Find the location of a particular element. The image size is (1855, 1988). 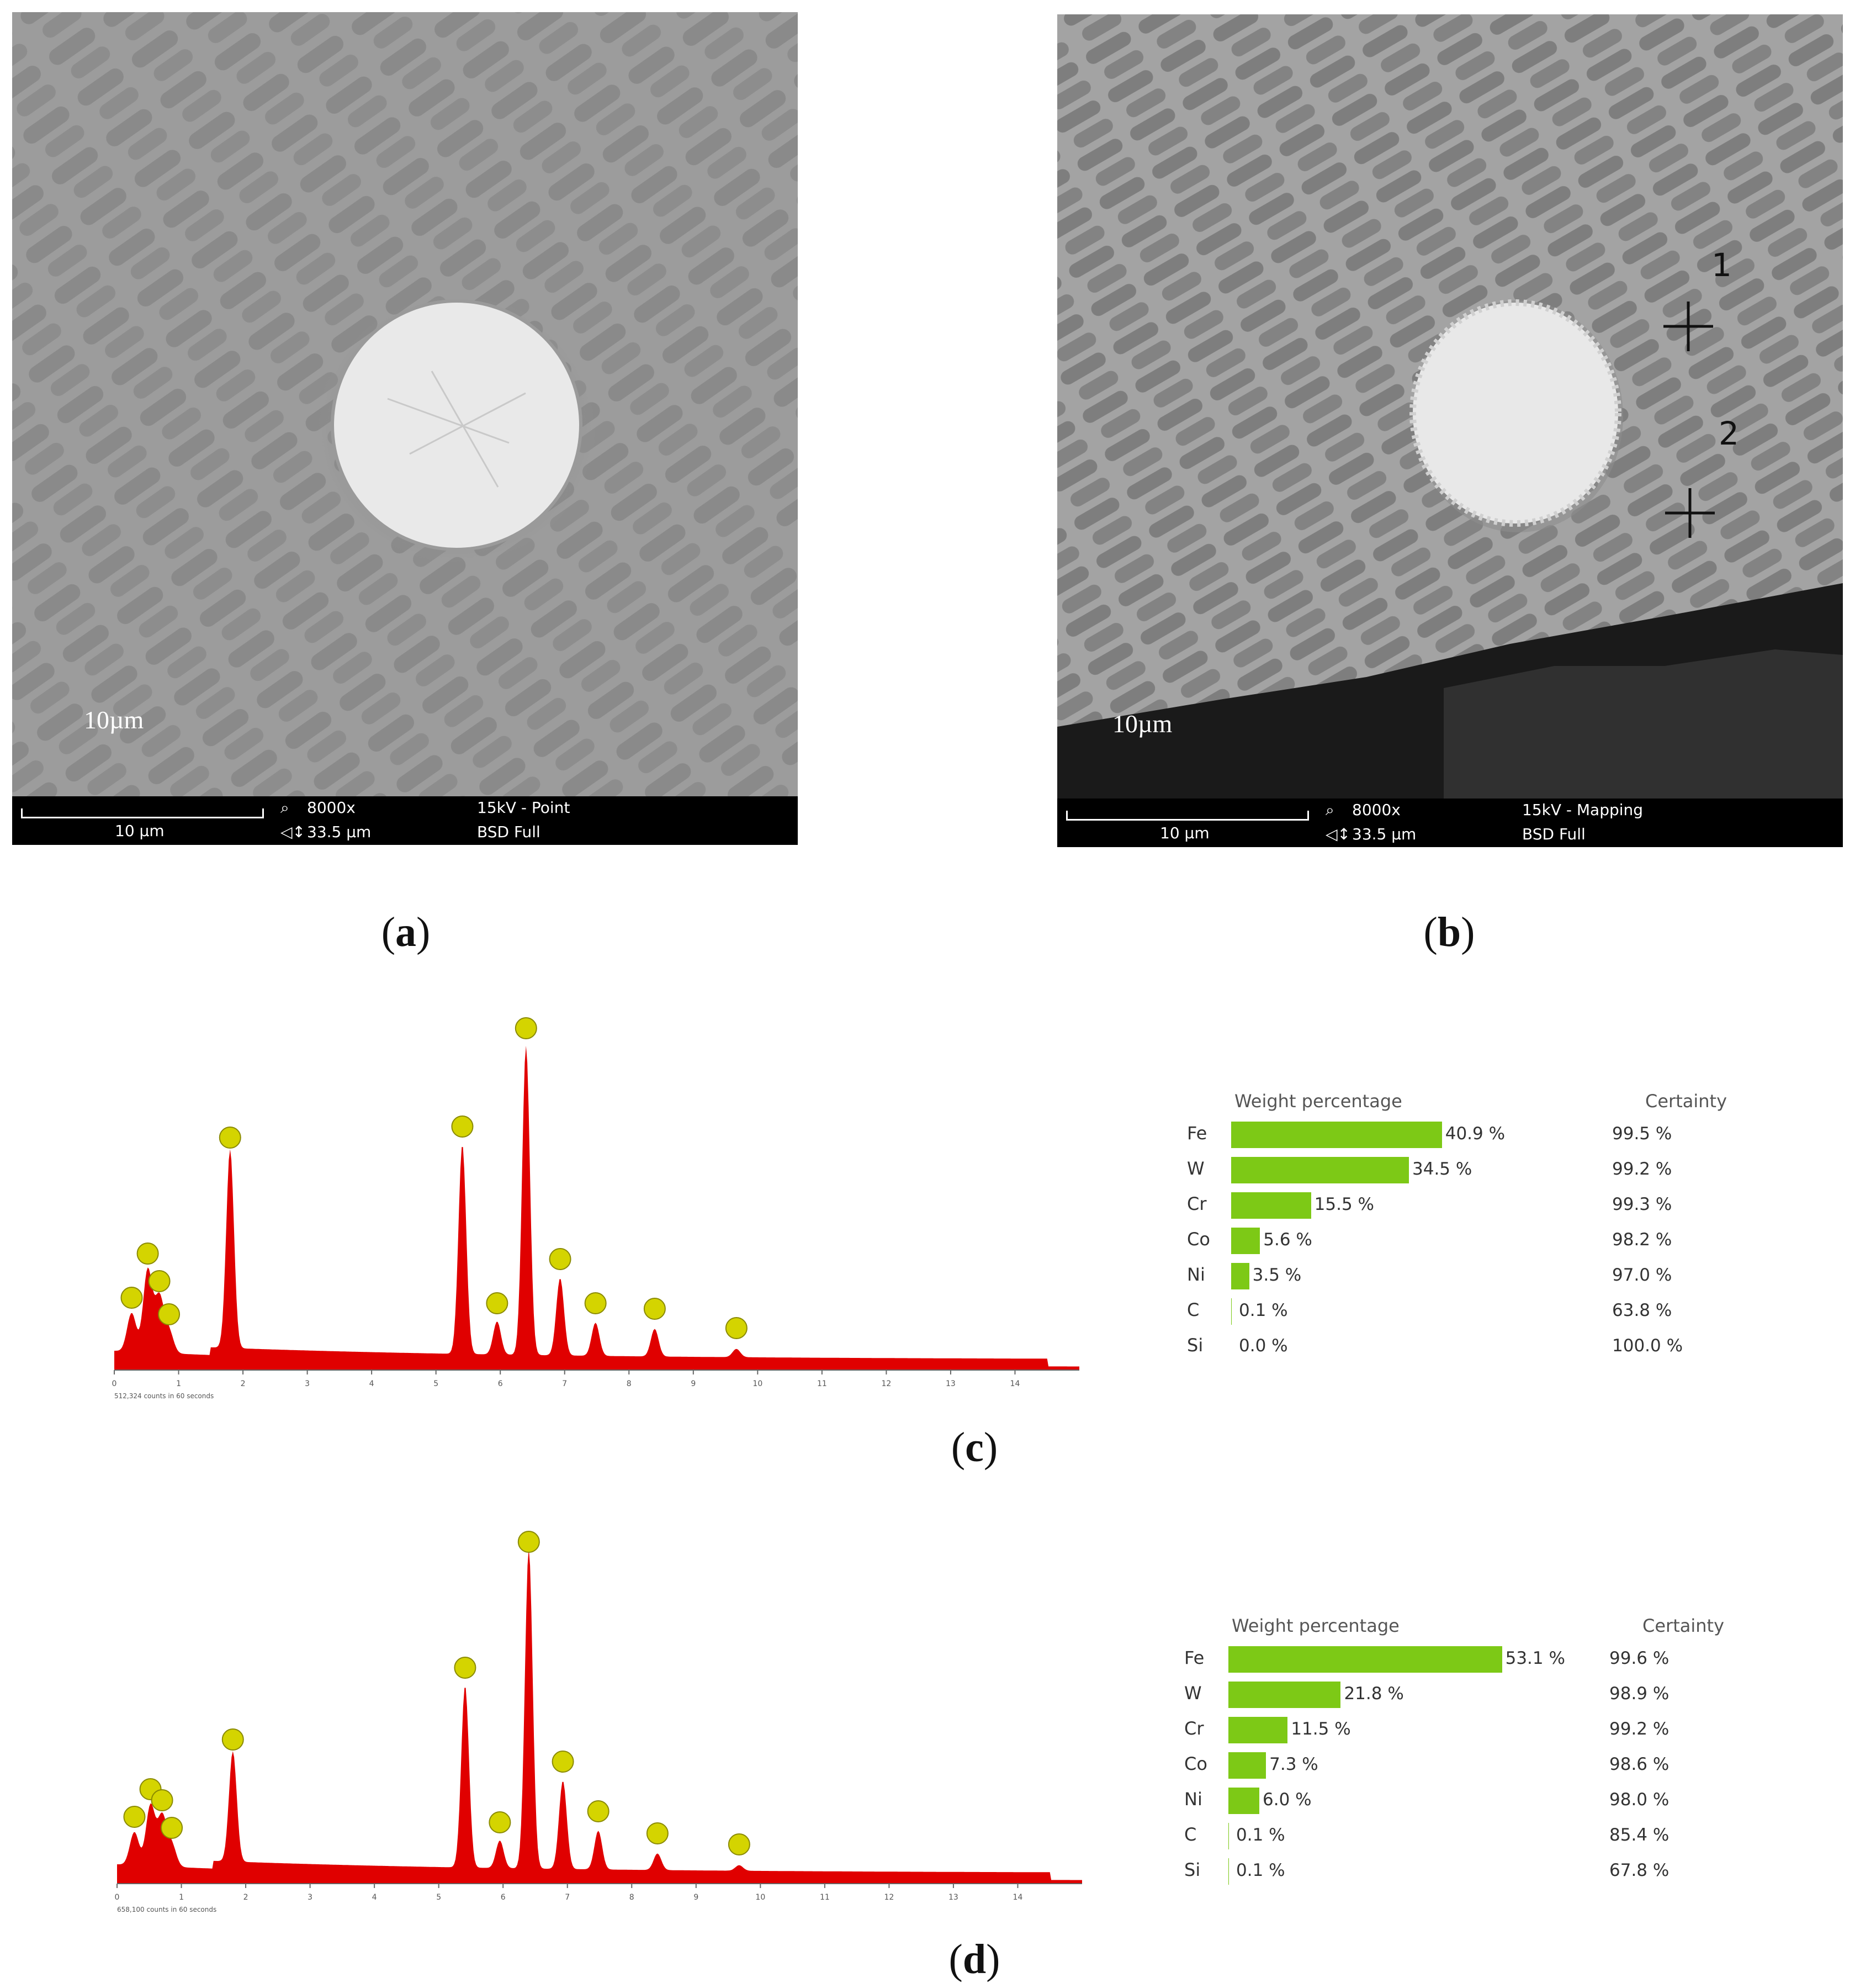

certainty-value: 63.8 % is located at coordinates (1642, 1310).